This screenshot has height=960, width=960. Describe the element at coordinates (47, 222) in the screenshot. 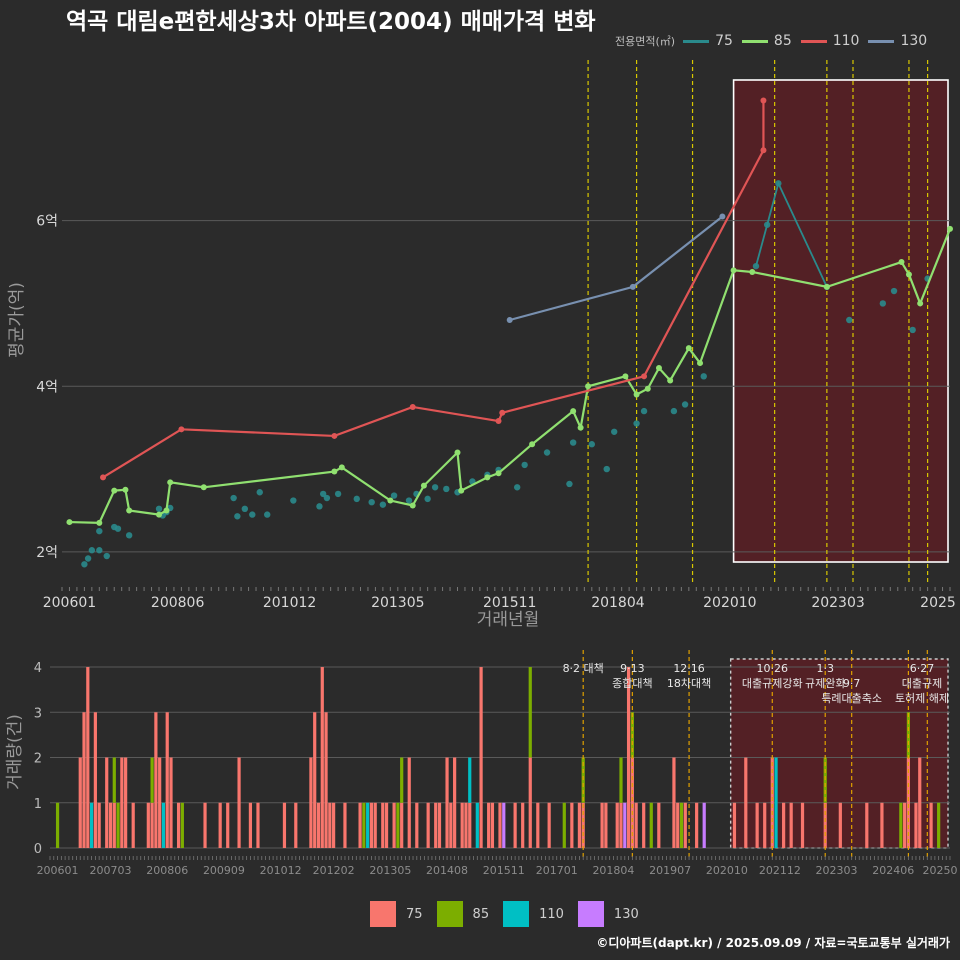

I see `y-tick-label: 6억` at that location.